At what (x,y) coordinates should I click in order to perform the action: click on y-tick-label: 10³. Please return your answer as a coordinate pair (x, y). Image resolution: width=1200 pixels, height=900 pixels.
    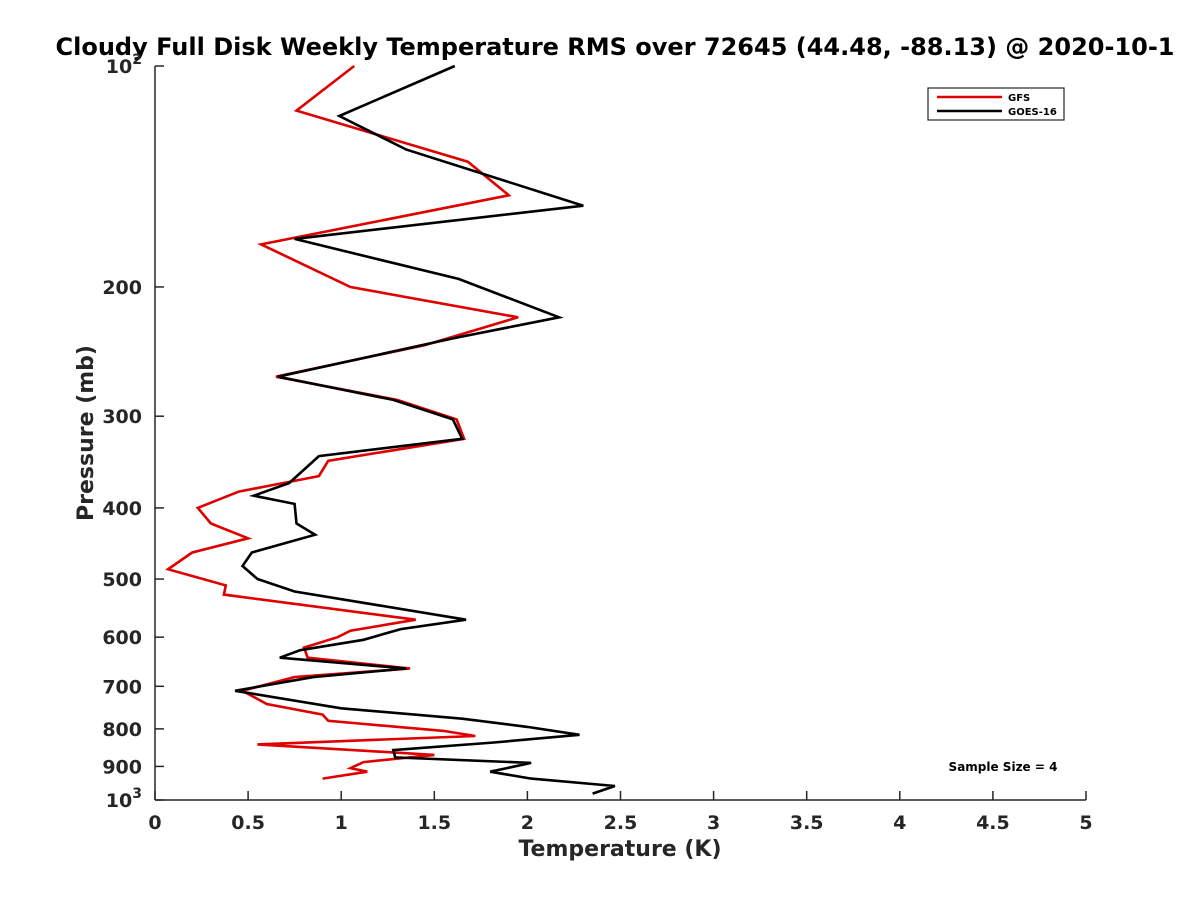
    Looking at the image, I should click on (124, 799).